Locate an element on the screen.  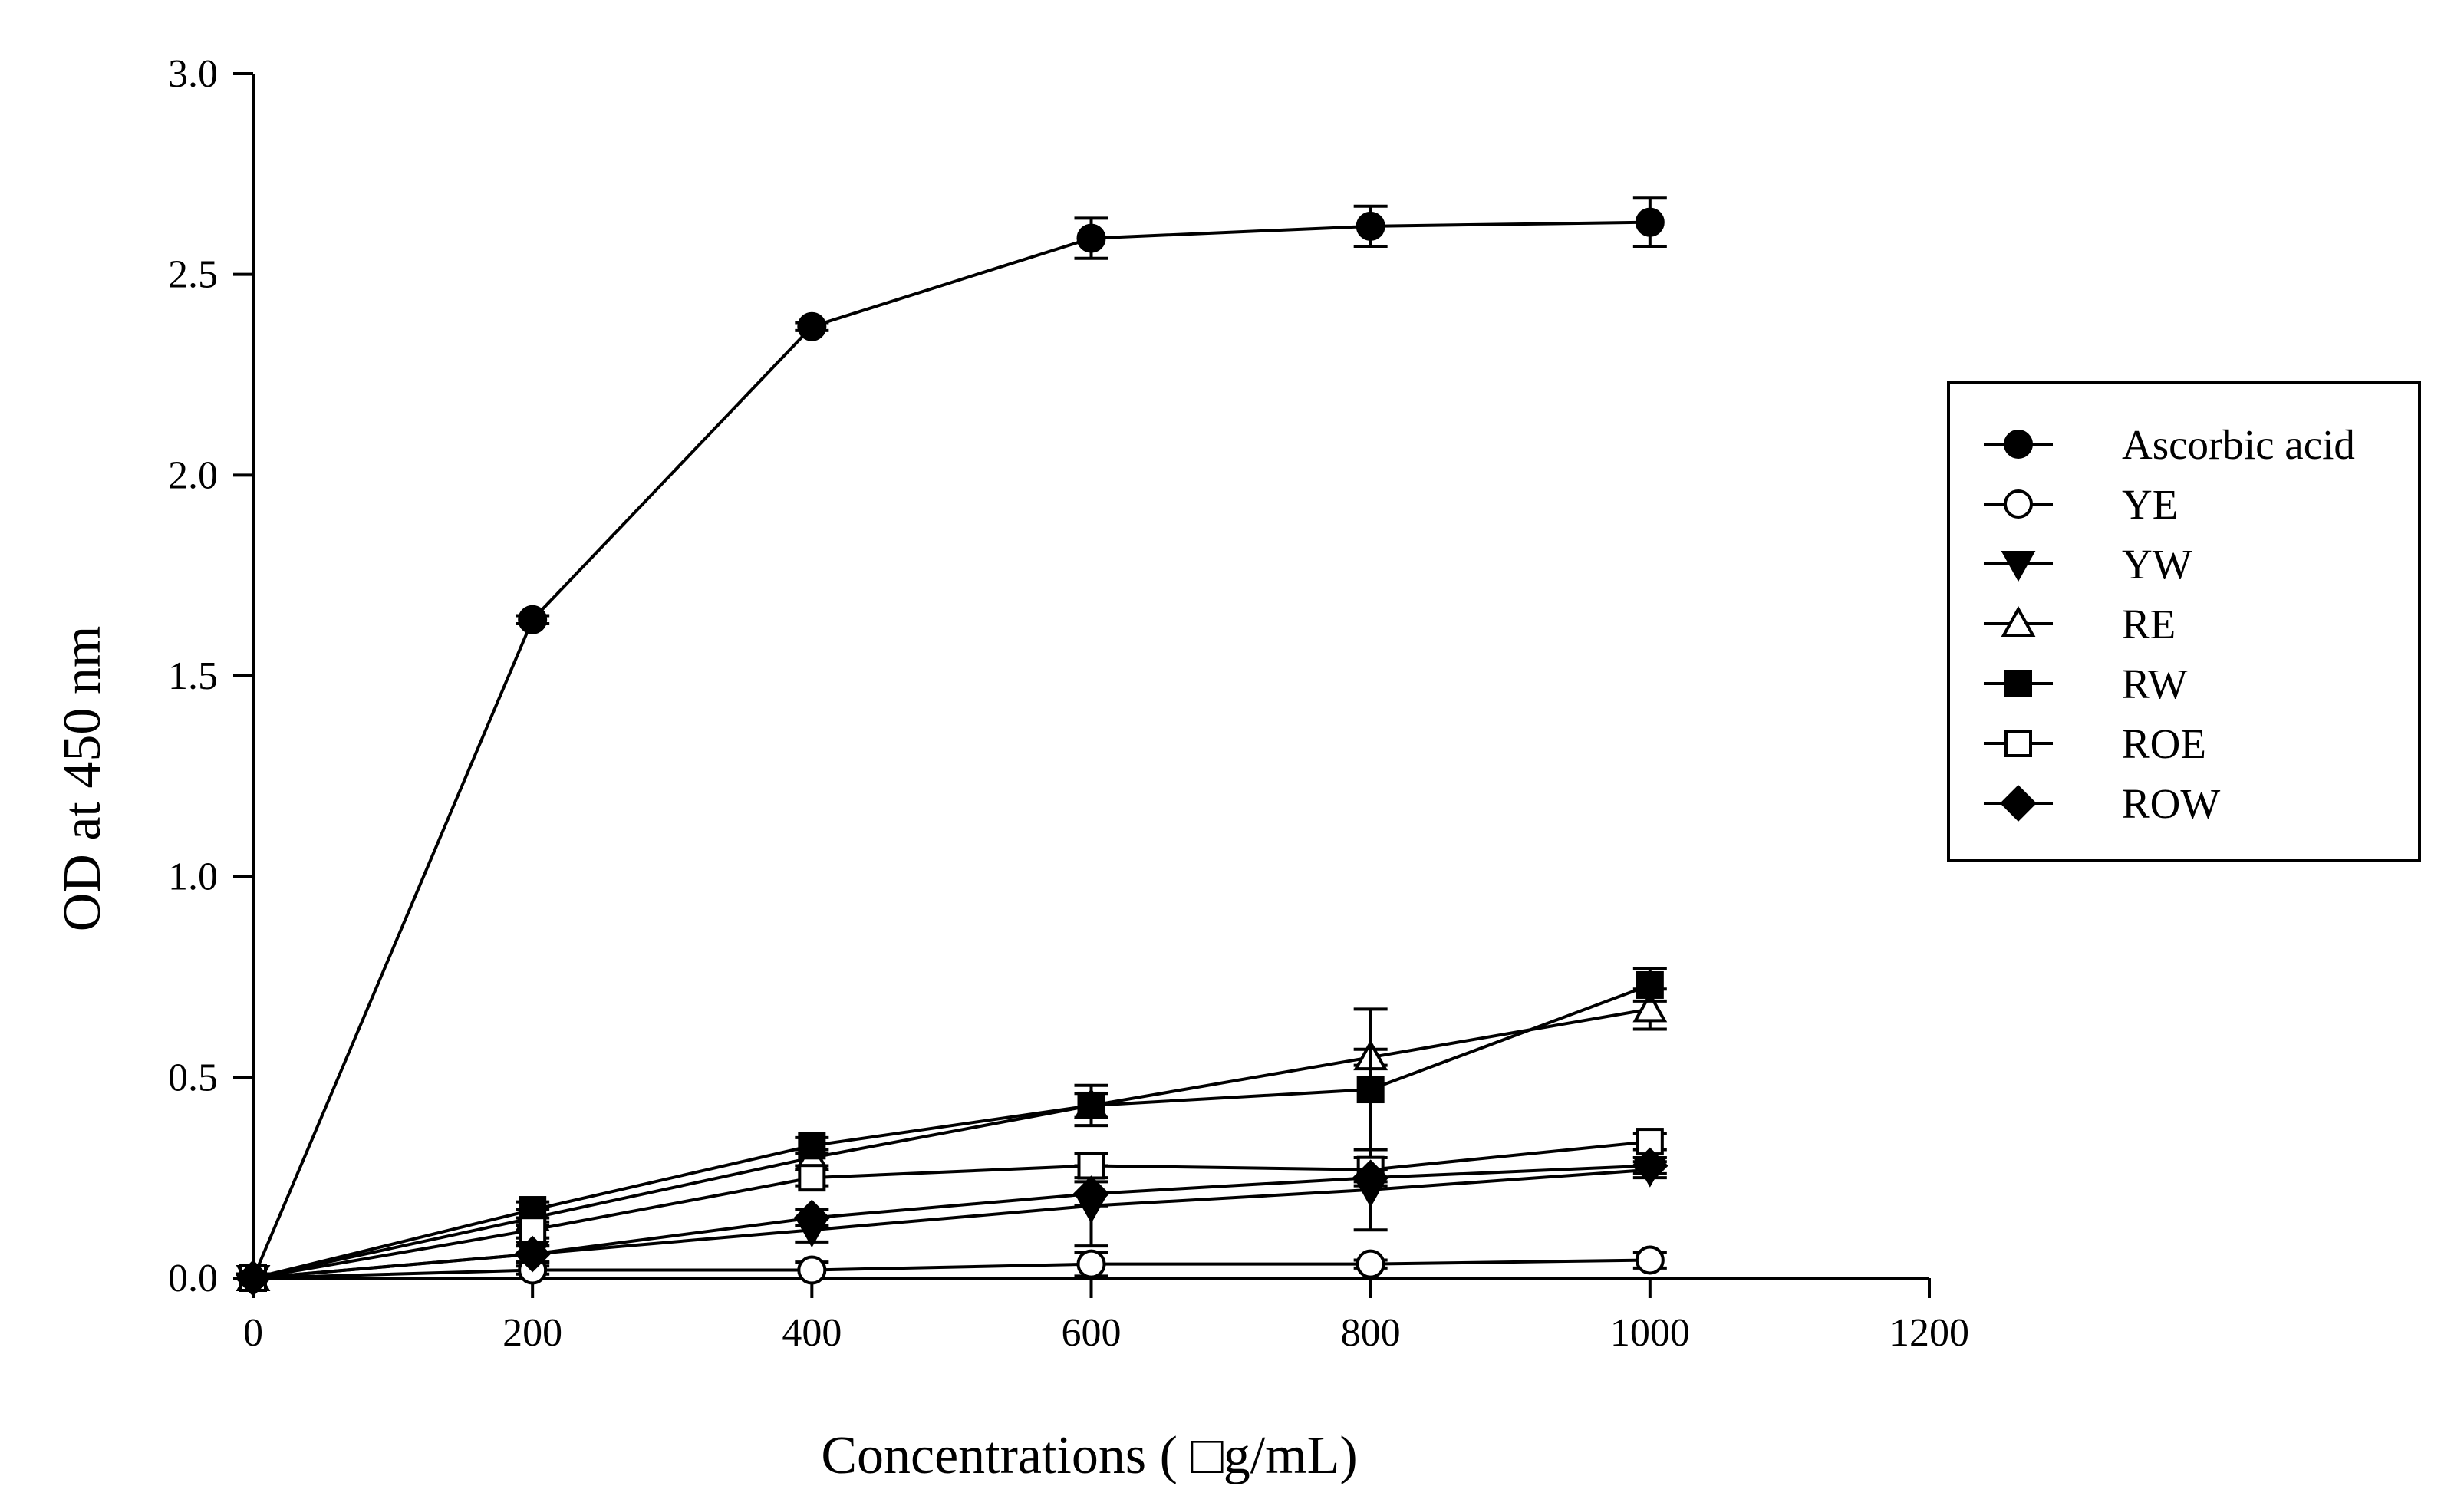
legend-item-row: ROW is located at coordinates (2102, 803).